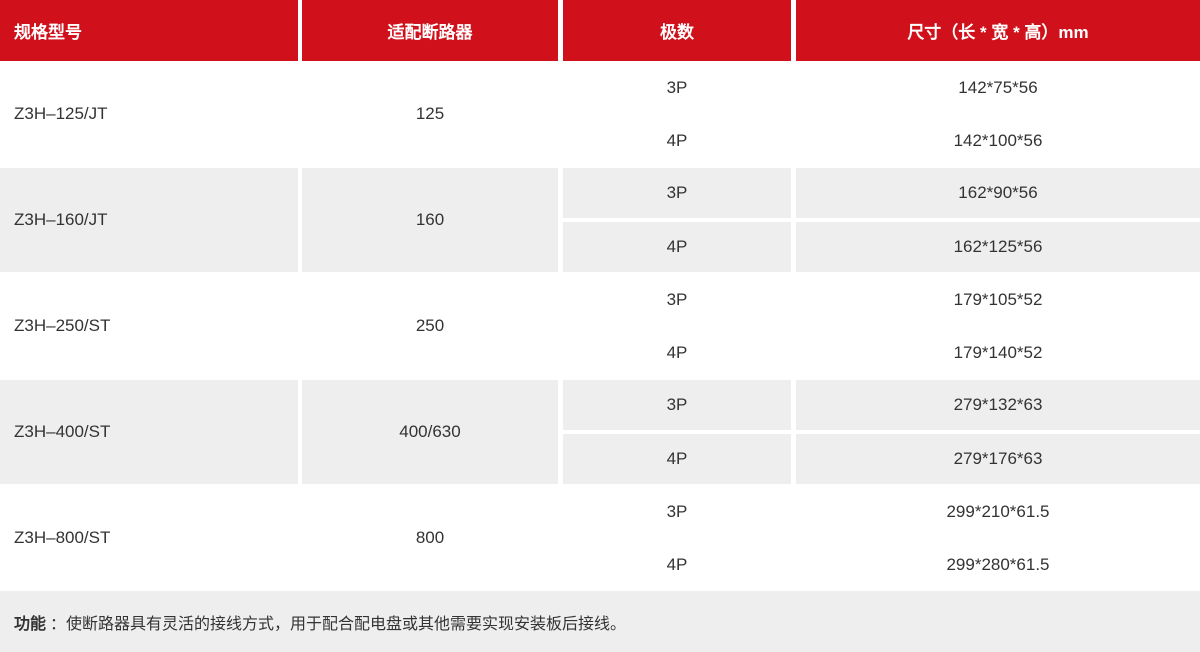 The height and width of the screenshot is (652, 1200). What do you see at coordinates (998, 459) in the screenshot?
I see `size-cell: 279*176*63` at bounding box center [998, 459].